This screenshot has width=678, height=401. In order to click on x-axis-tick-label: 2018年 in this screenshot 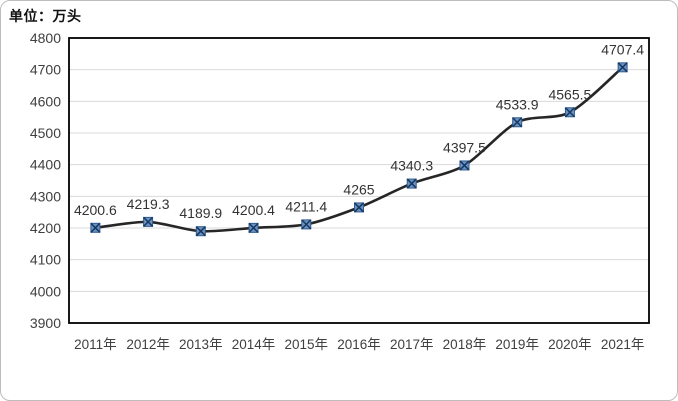, I will do `click(465, 344)`.